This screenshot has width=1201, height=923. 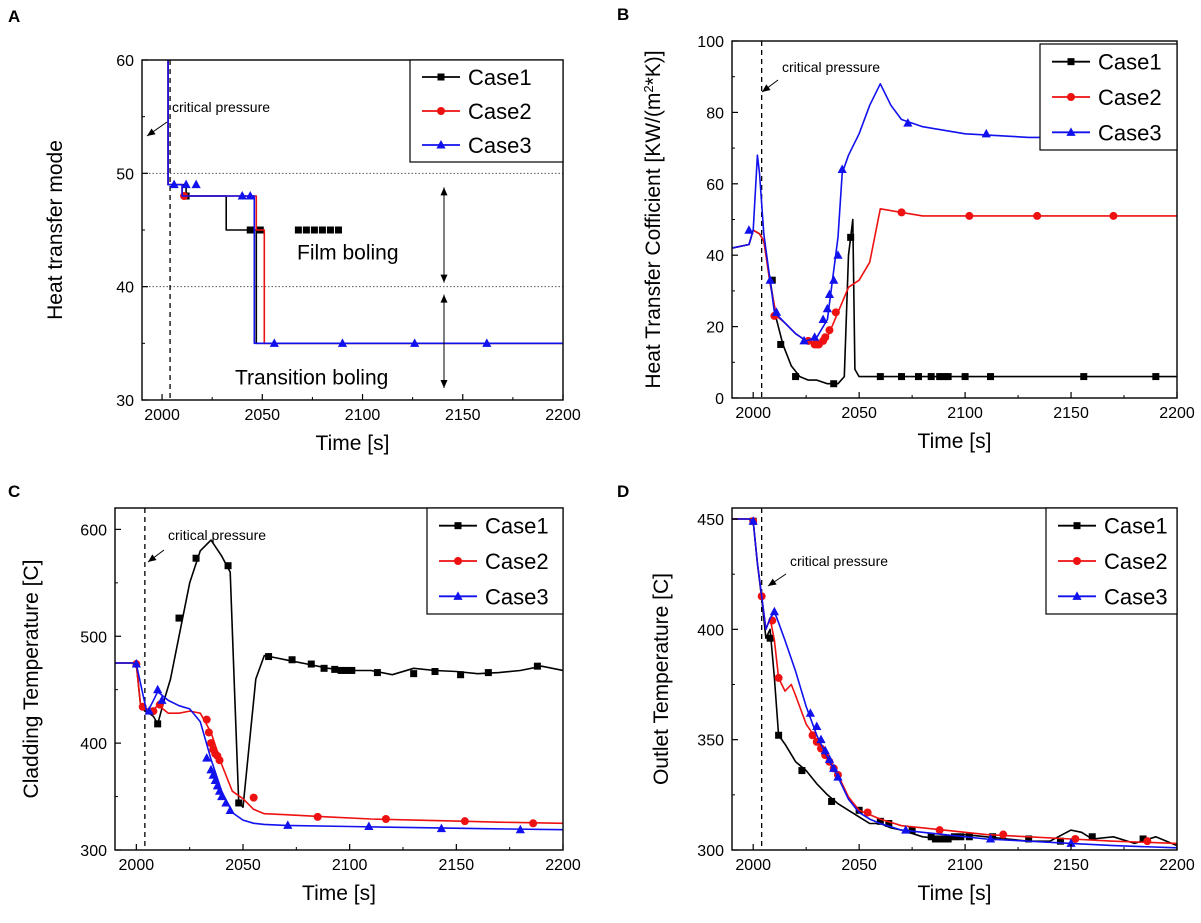 What do you see at coordinates (1071, 62) in the screenshot?
I see `legend-marker-case1` at bounding box center [1071, 62].